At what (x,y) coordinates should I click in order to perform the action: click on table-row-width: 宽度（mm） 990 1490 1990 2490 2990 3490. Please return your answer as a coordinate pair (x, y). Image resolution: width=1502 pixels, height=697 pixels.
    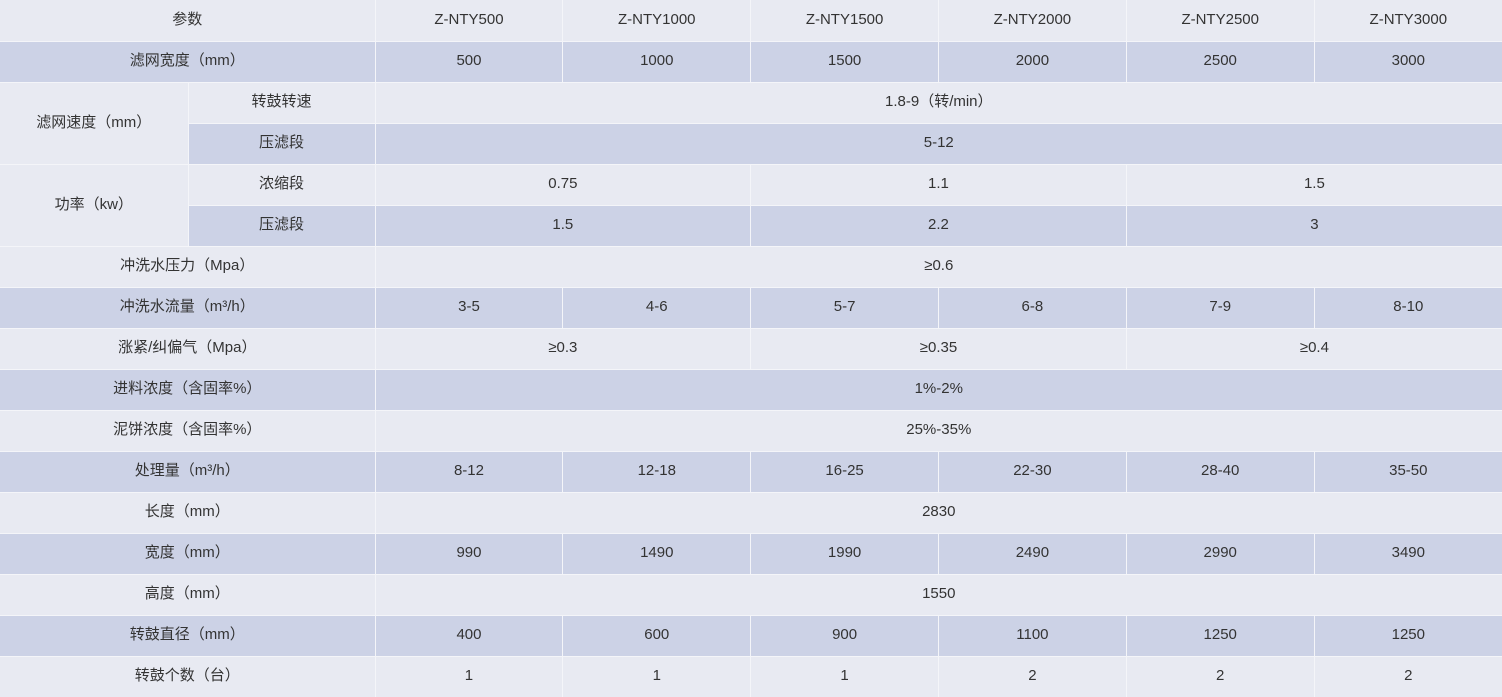
    Looking at the image, I should click on (751, 554).